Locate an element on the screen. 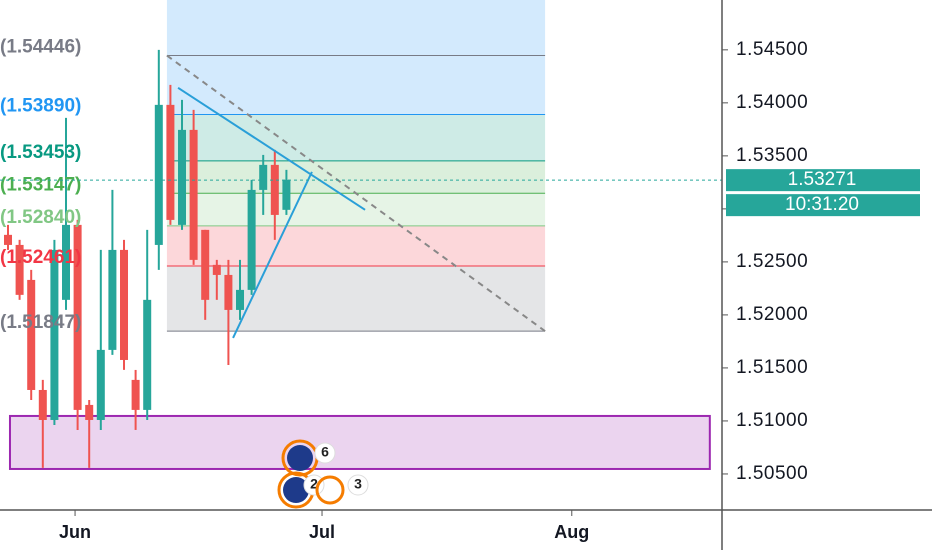  last-price-box is located at coordinates (823, 180).